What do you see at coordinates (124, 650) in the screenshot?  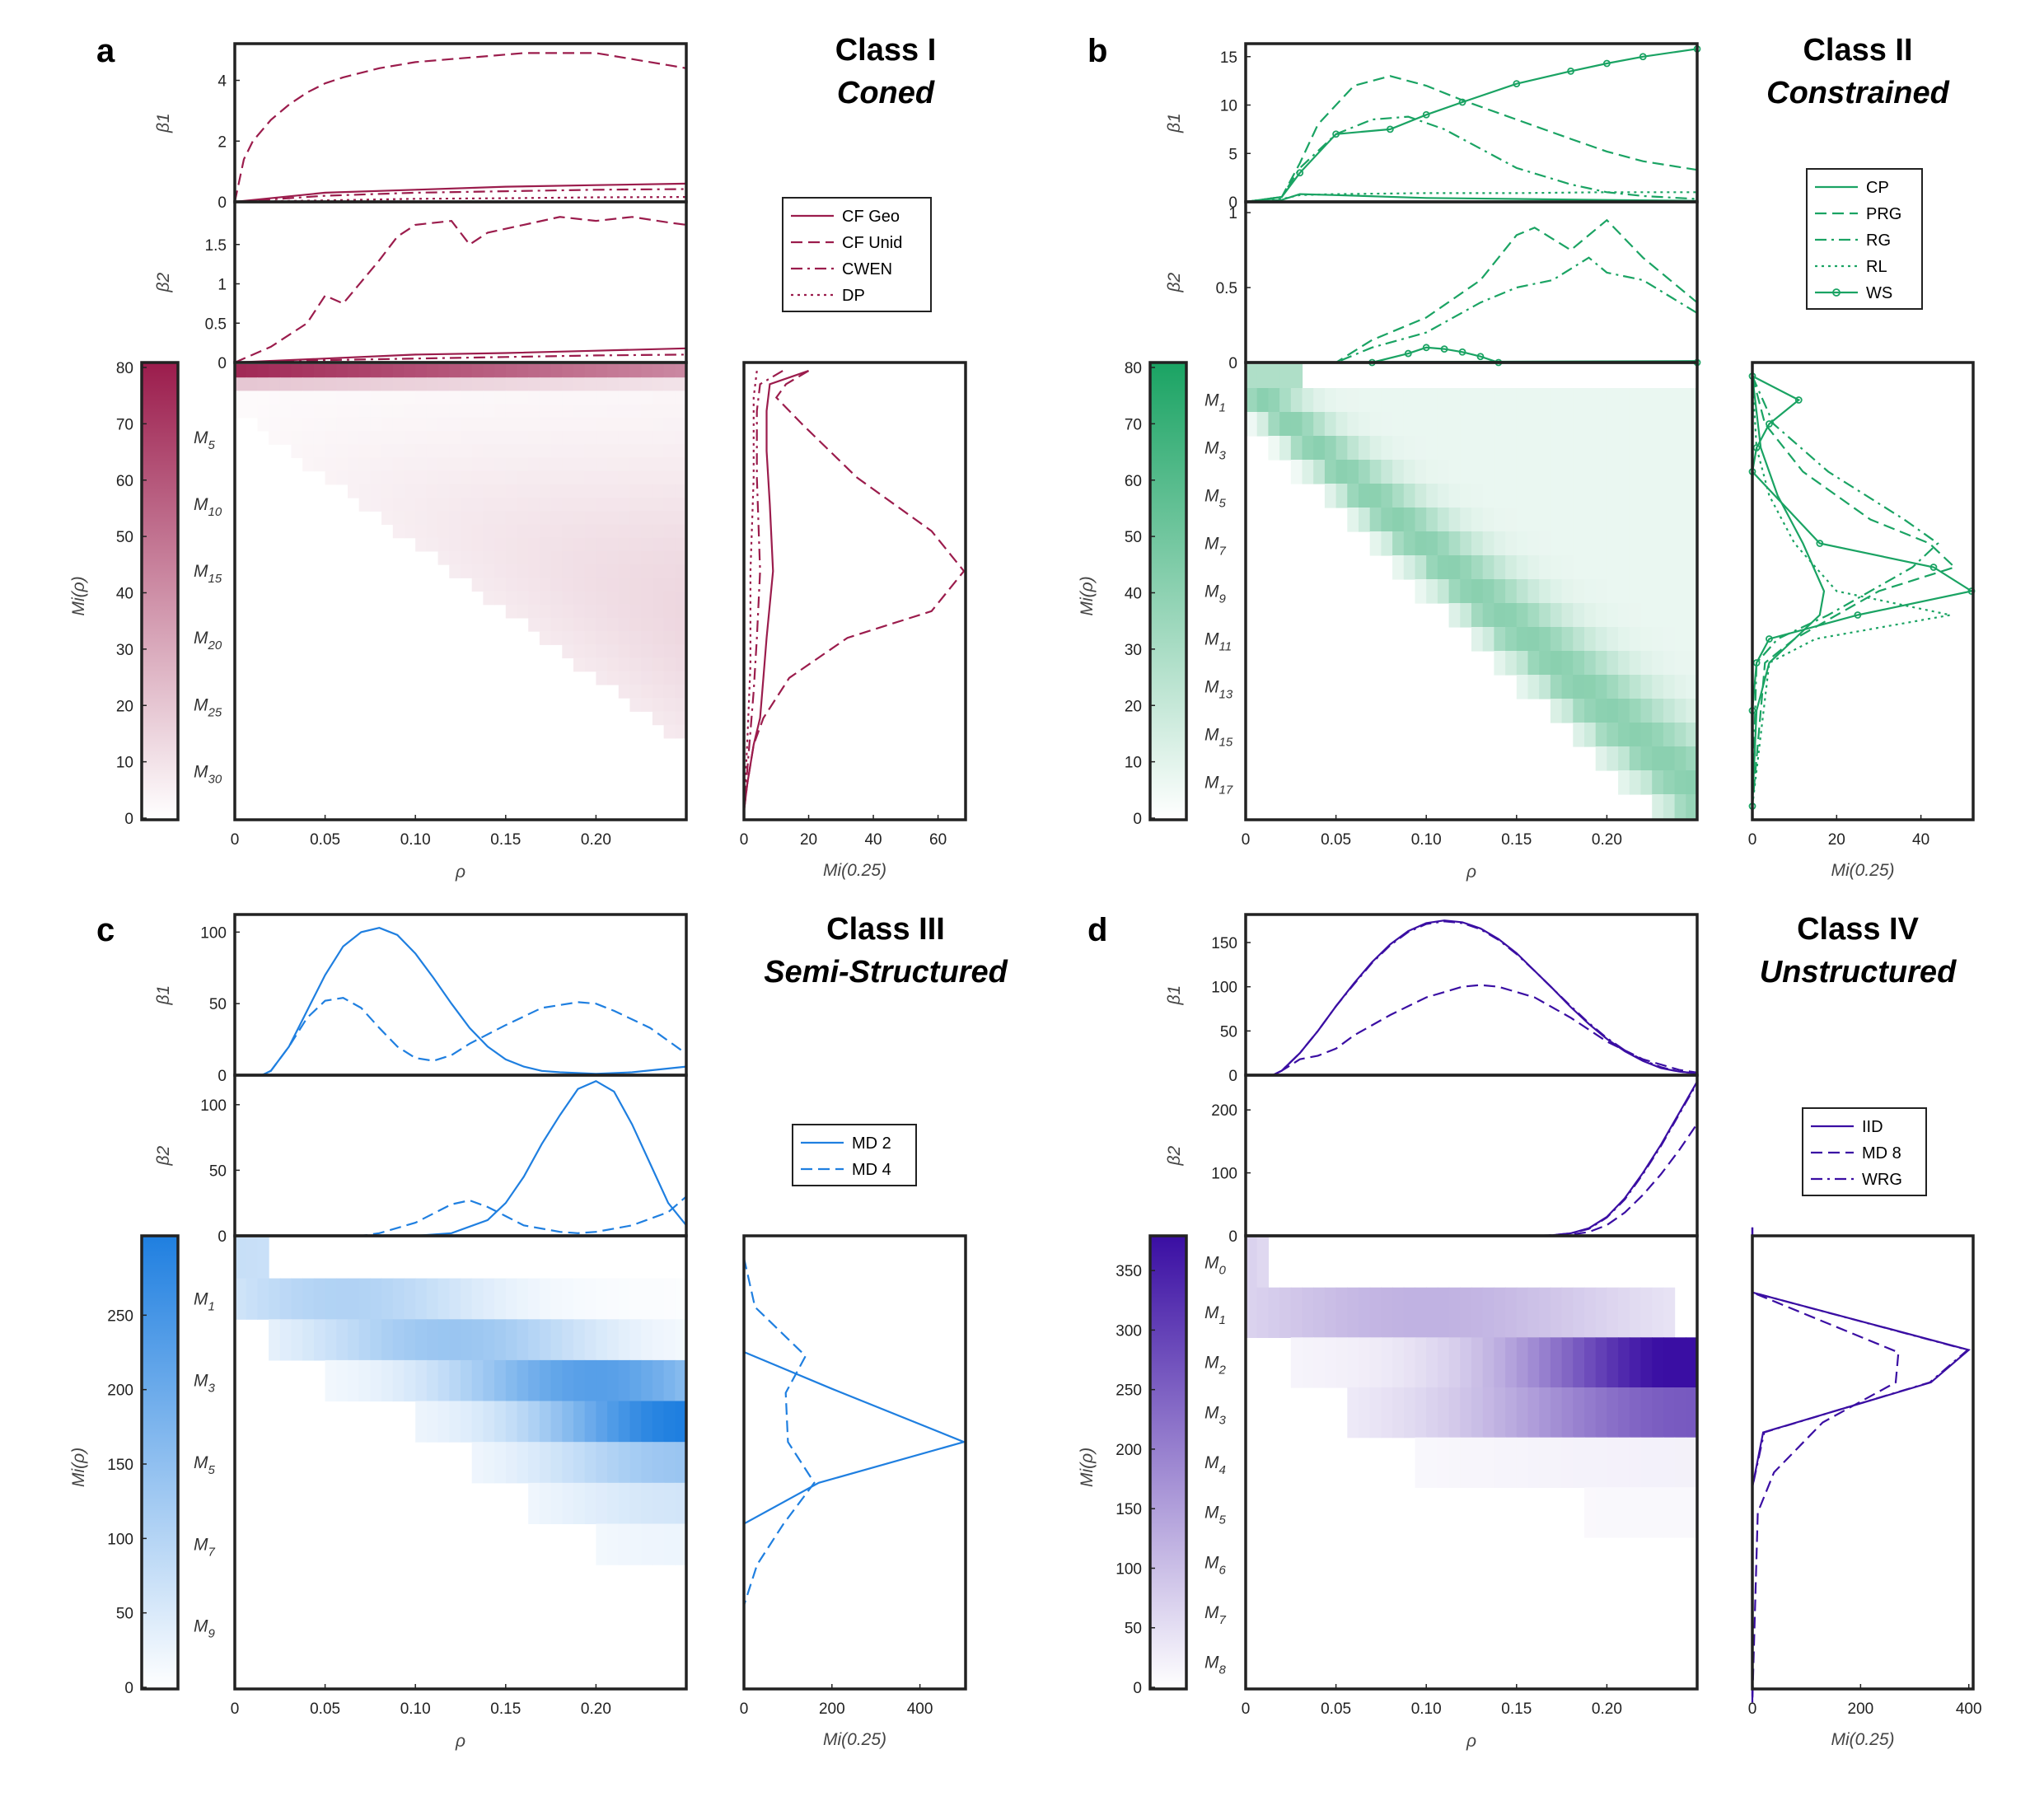 I see `colorbar-tick-label: 30` at bounding box center [124, 650].